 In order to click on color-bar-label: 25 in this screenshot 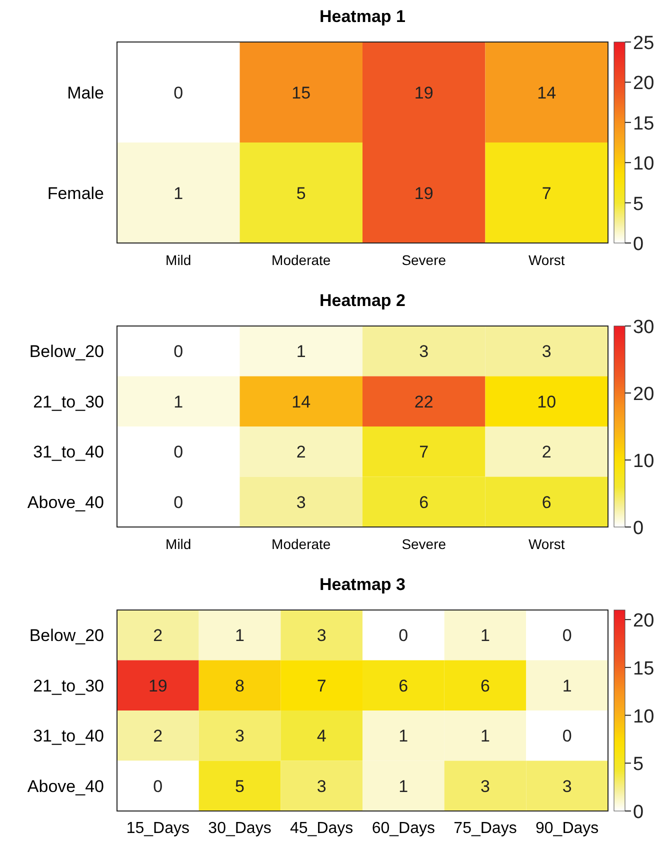, I will do `click(643, 43)`.